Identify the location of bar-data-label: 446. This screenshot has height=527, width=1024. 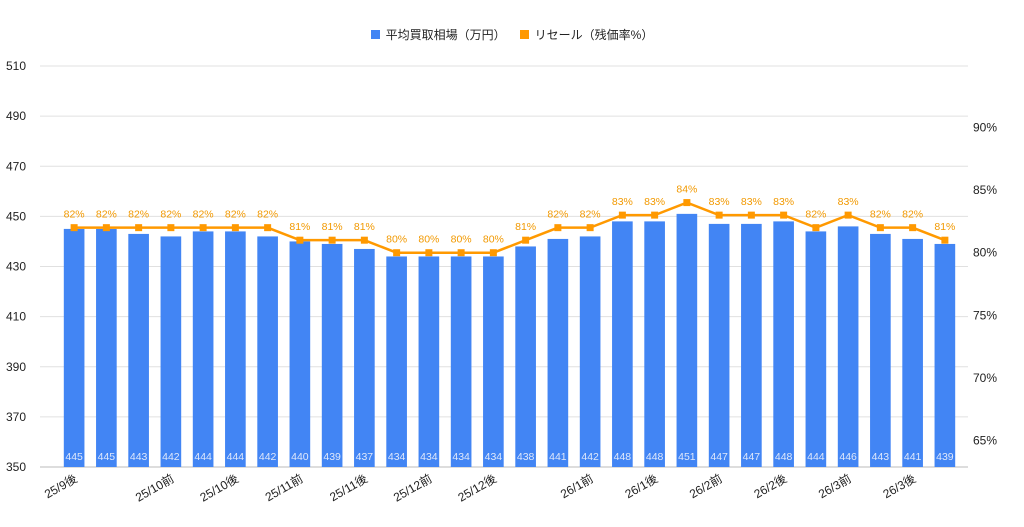
(848, 457).